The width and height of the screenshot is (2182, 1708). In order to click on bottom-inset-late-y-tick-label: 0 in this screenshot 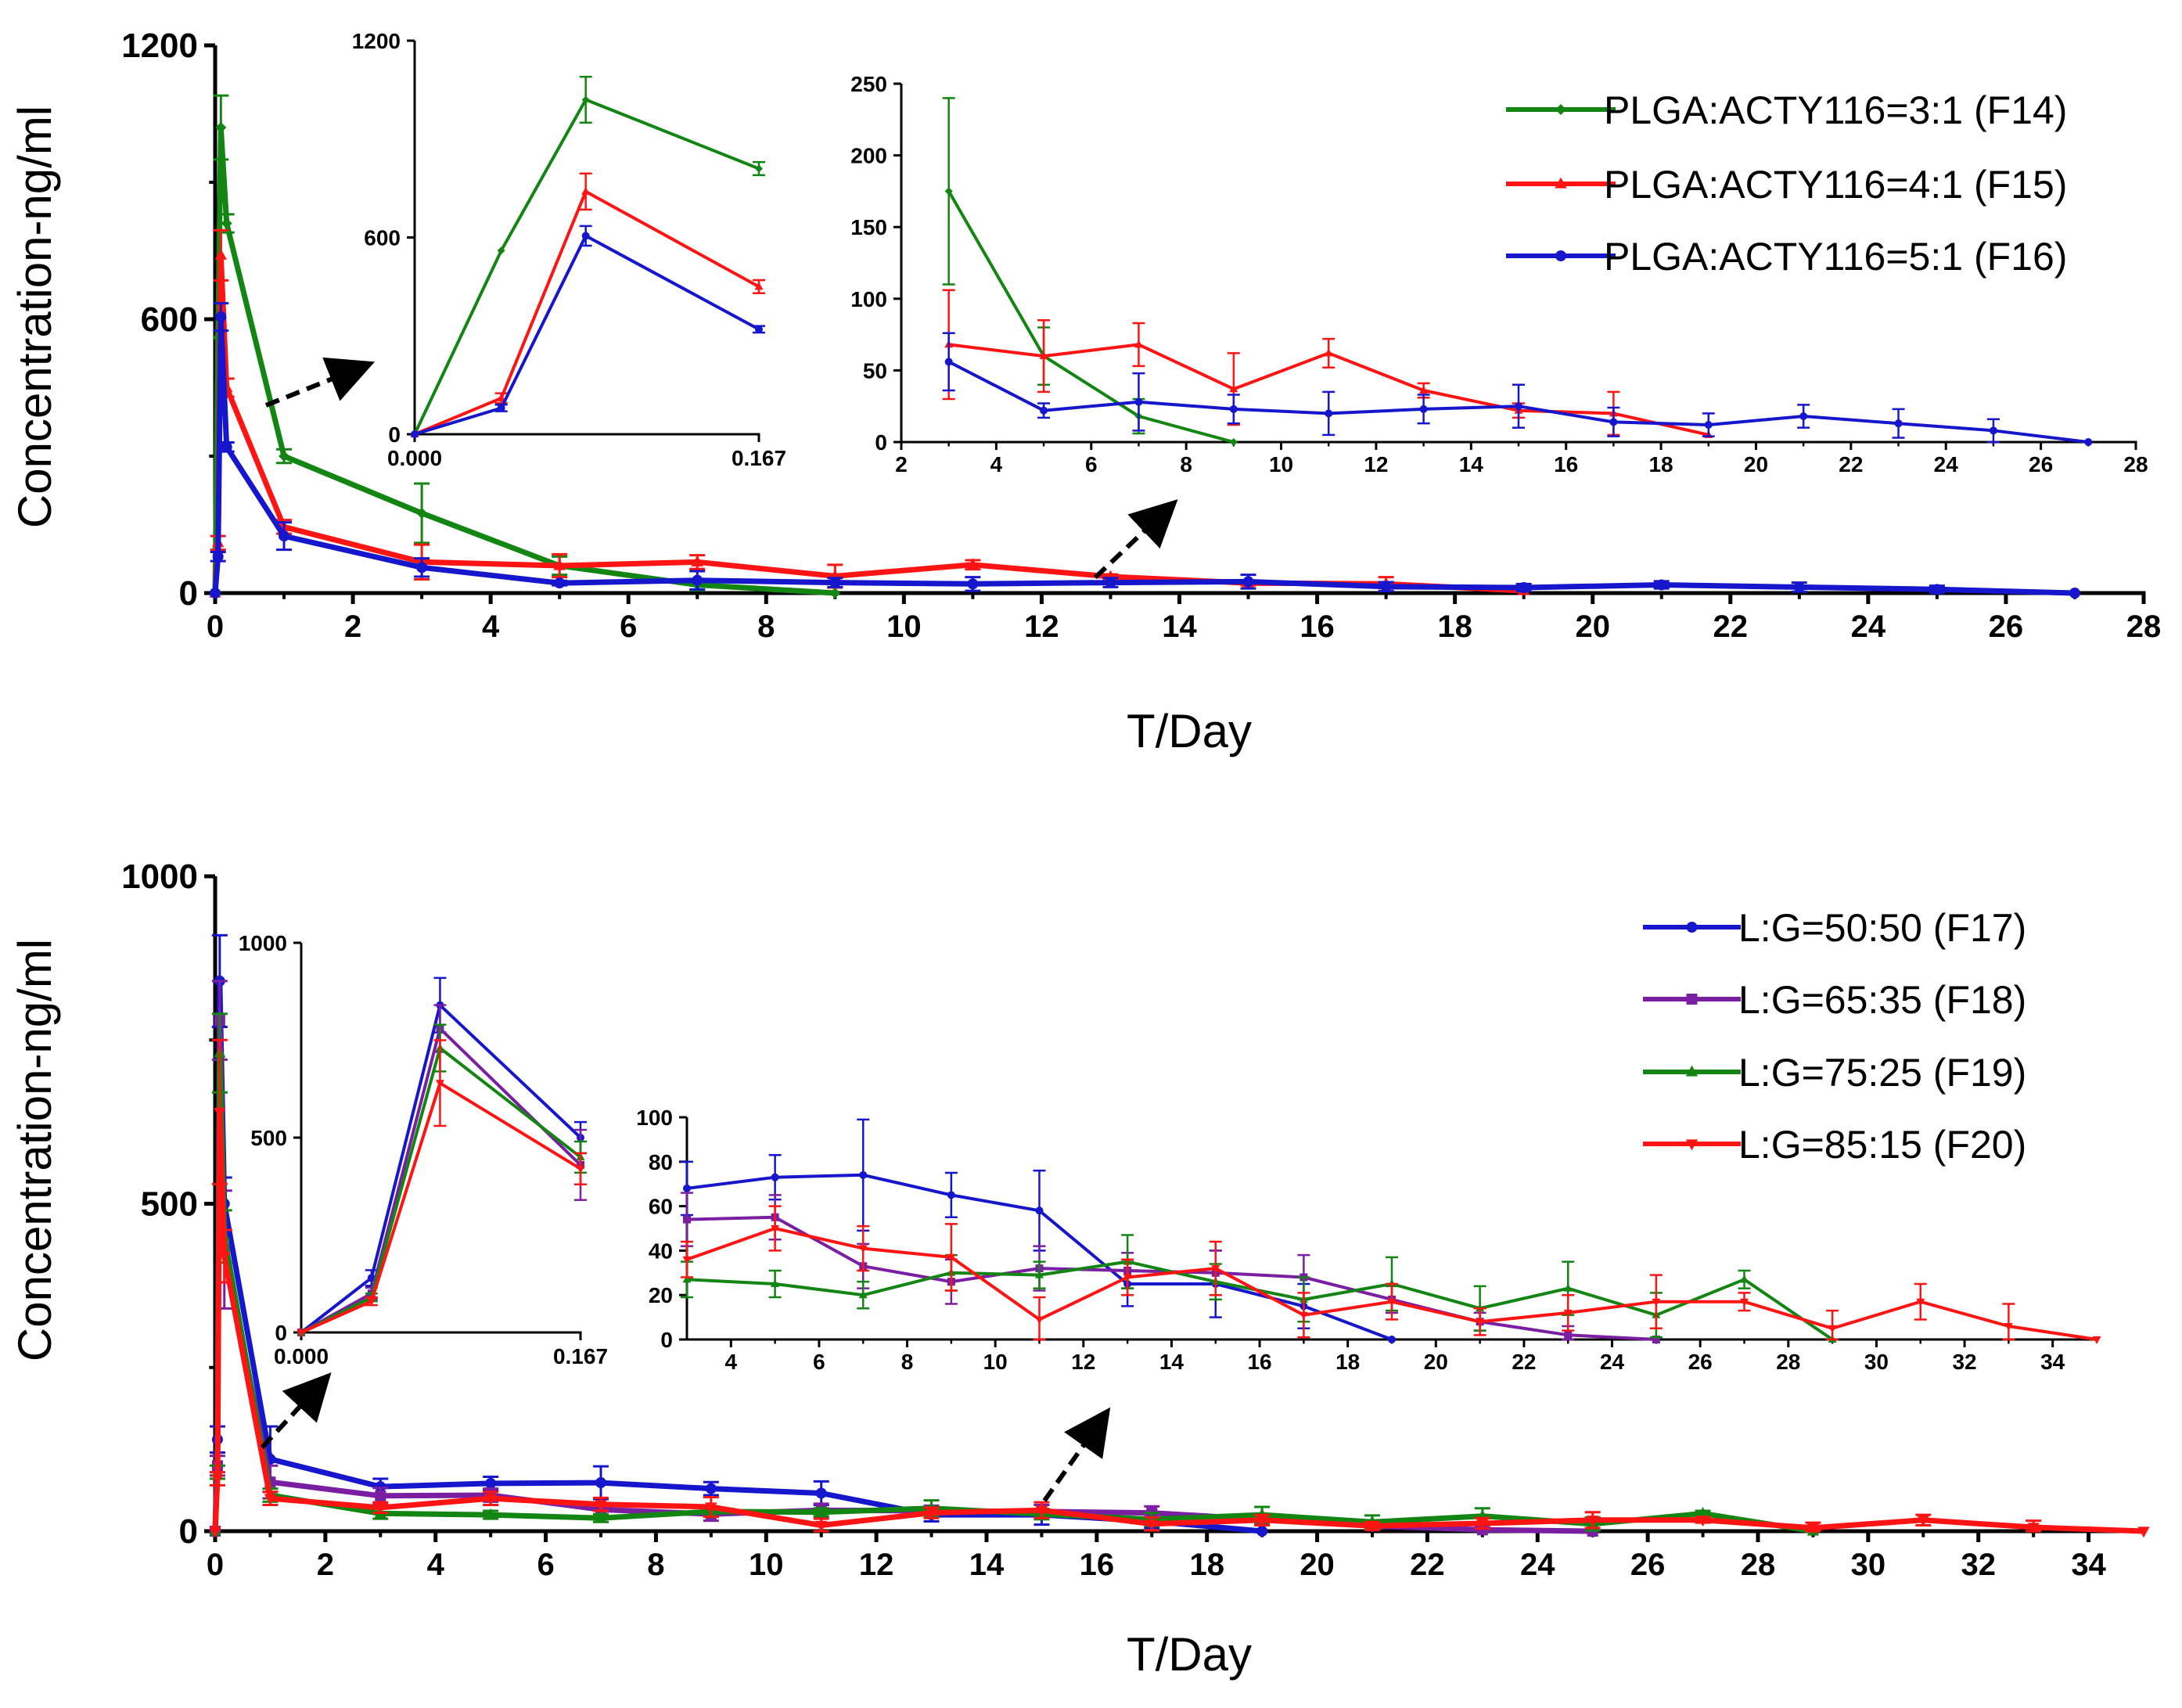, I will do `click(667, 1340)`.